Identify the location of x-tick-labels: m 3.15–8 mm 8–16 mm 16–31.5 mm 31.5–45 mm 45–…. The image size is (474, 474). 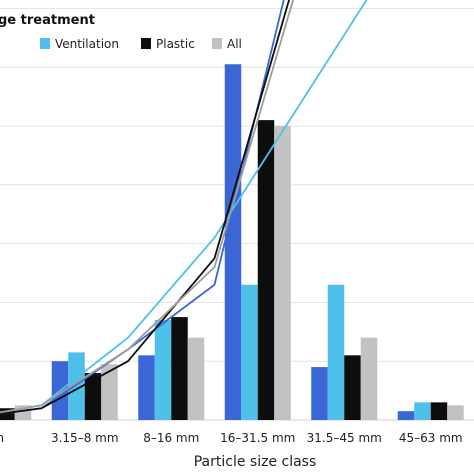
(231, 438).